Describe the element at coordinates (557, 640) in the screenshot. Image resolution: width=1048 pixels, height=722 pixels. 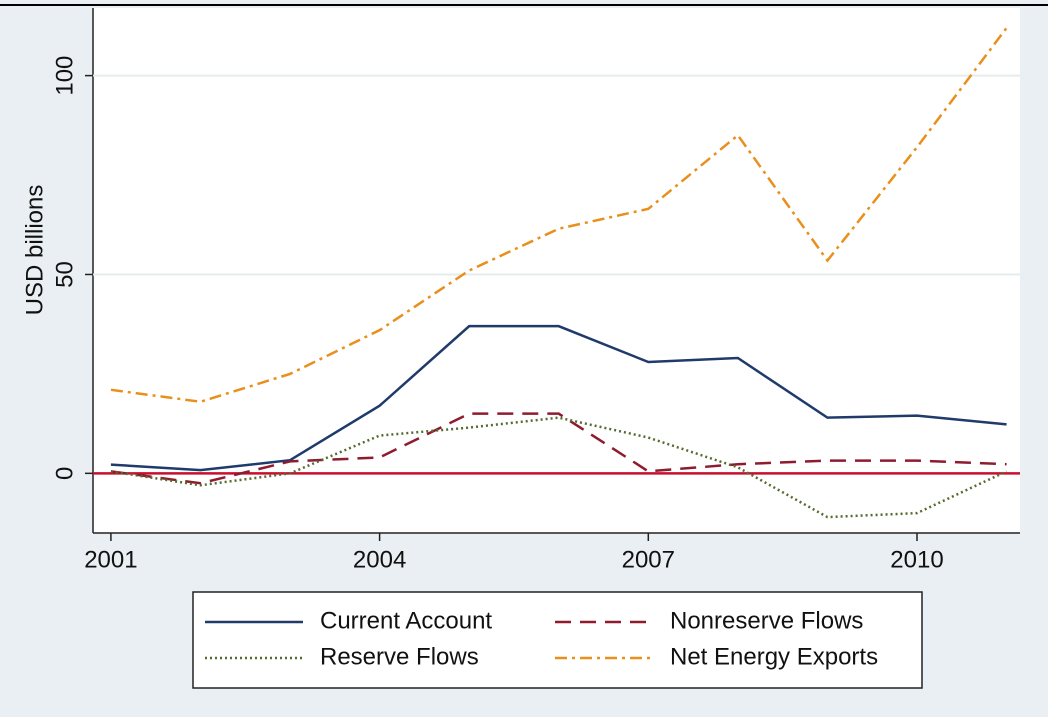
I see `legend` at that location.